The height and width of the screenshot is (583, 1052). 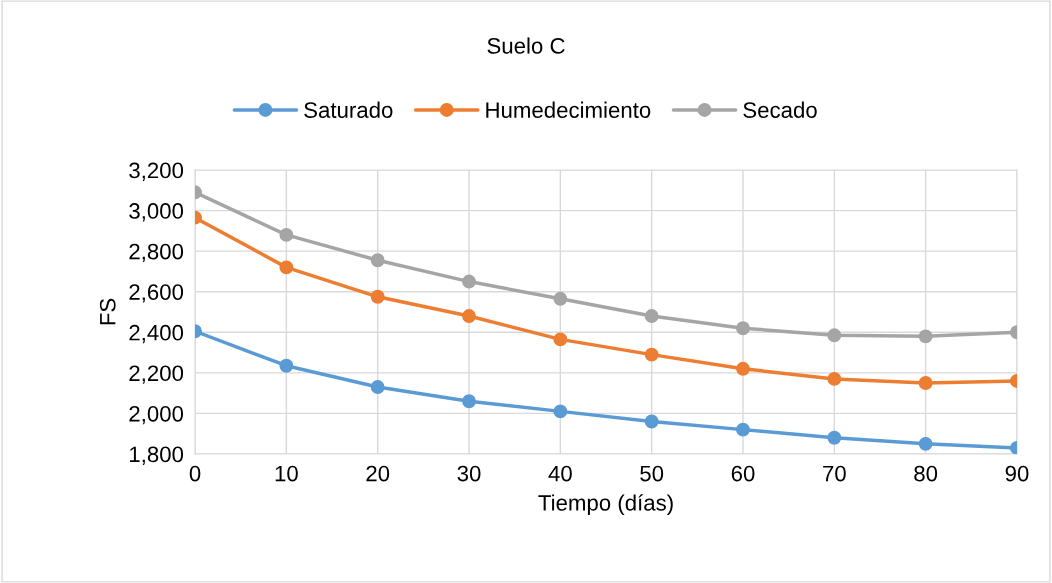 What do you see at coordinates (157, 455) in the screenshot?
I see `y-tick-label: 1,800` at bounding box center [157, 455].